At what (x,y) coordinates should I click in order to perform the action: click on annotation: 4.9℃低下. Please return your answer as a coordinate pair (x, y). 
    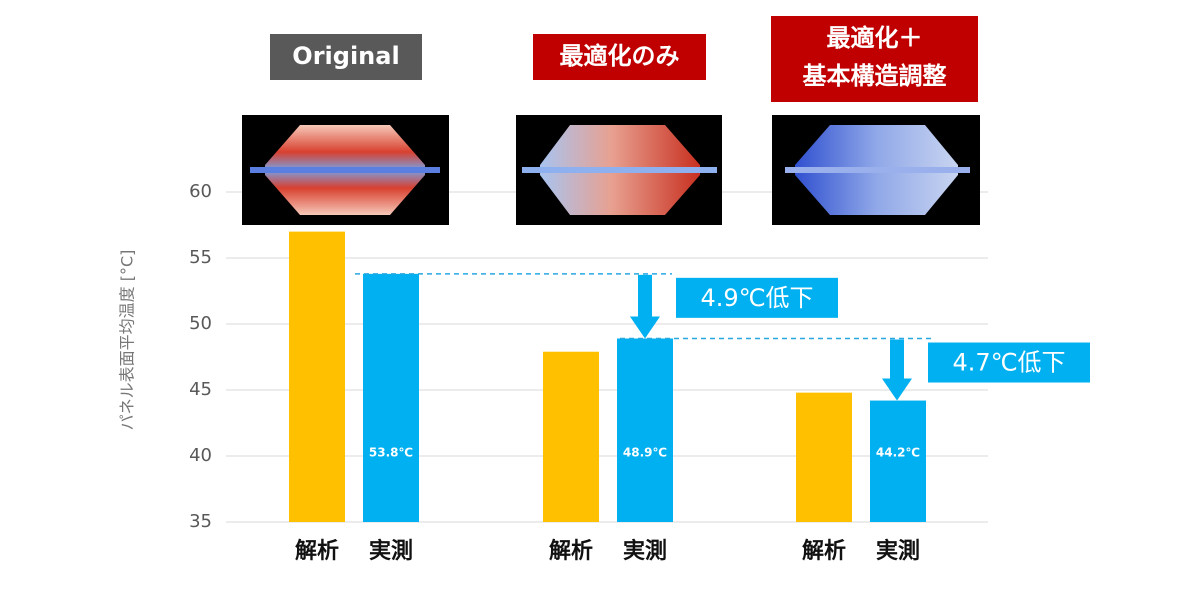
    Looking at the image, I should click on (756, 298).